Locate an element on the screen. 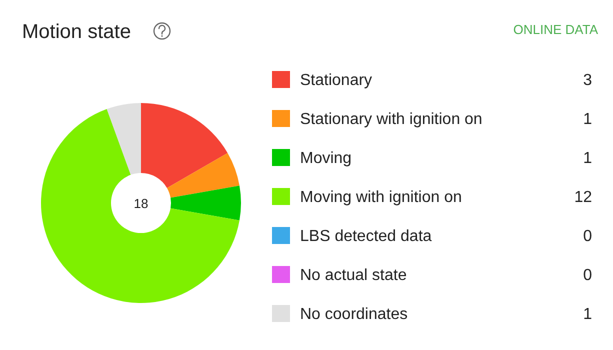 This screenshot has width=613, height=350. text: 18 is located at coordinates (141, 203).